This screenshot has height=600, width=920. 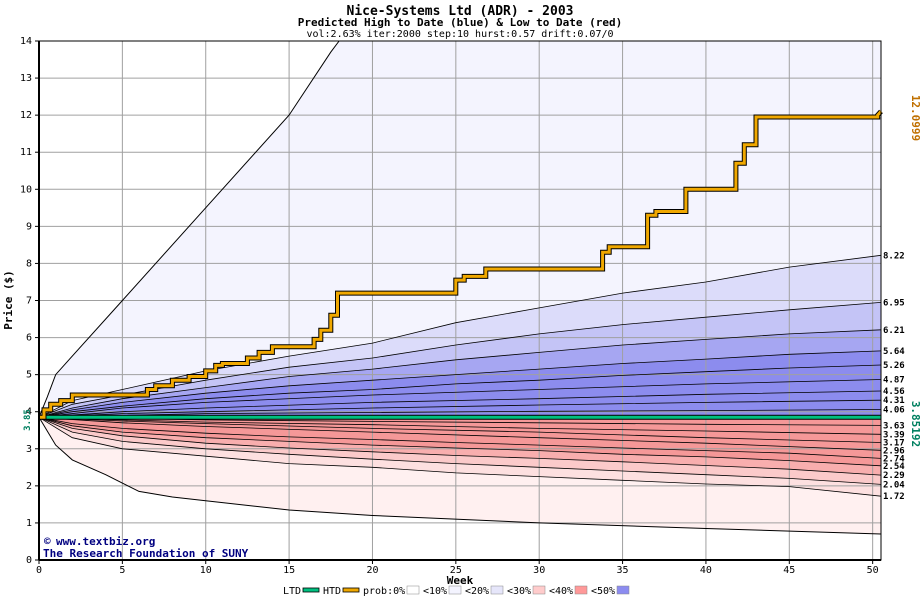 What do you see at coordinates (460, 11) in the screenshot?
I see `chart-title: Nice-Systems Ltd (ADR) - 2003` at bounding box center [460, 11].